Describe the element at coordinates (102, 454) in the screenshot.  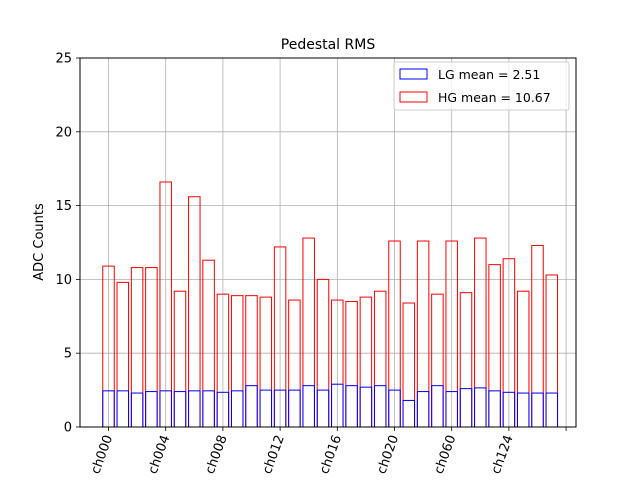
I see `x-tick-label: ch000` at that location.